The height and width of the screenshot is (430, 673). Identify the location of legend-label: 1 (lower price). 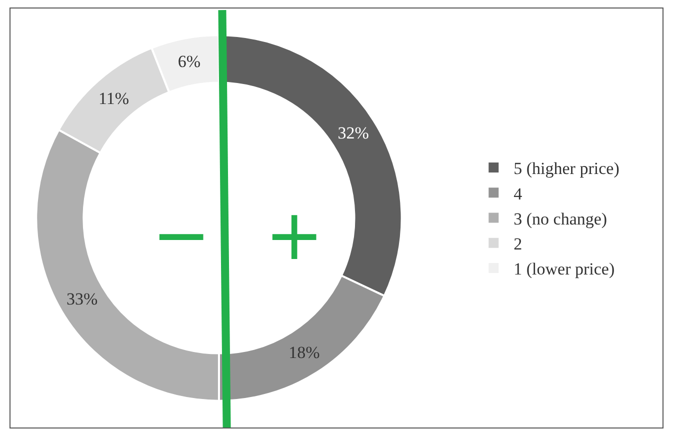
(564, 269).